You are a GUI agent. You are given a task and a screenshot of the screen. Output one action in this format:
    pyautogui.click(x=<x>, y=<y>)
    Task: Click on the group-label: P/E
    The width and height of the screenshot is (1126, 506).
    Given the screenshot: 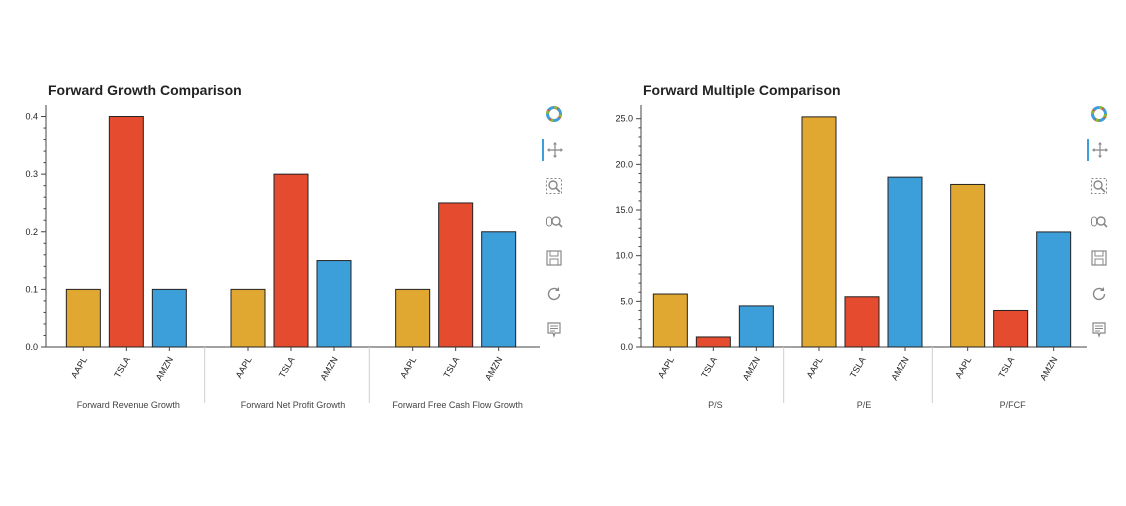 What is the action you would take?
    pyautogui.click(x=864, y=405)
    